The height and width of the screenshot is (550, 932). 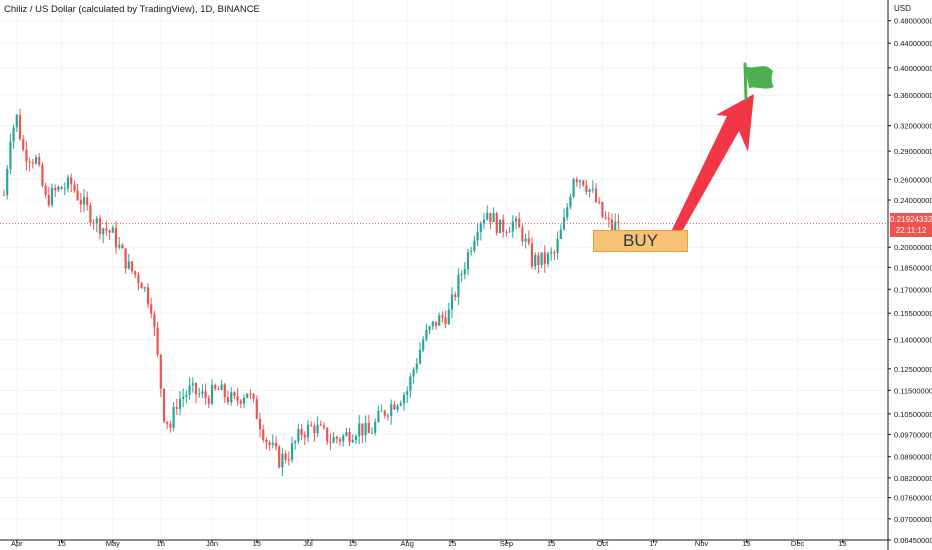 What do you see at coordinates (913, 200) in the screenshot?
I see `y-tick-label: 0.24000000` at bounding box center [913, 200].